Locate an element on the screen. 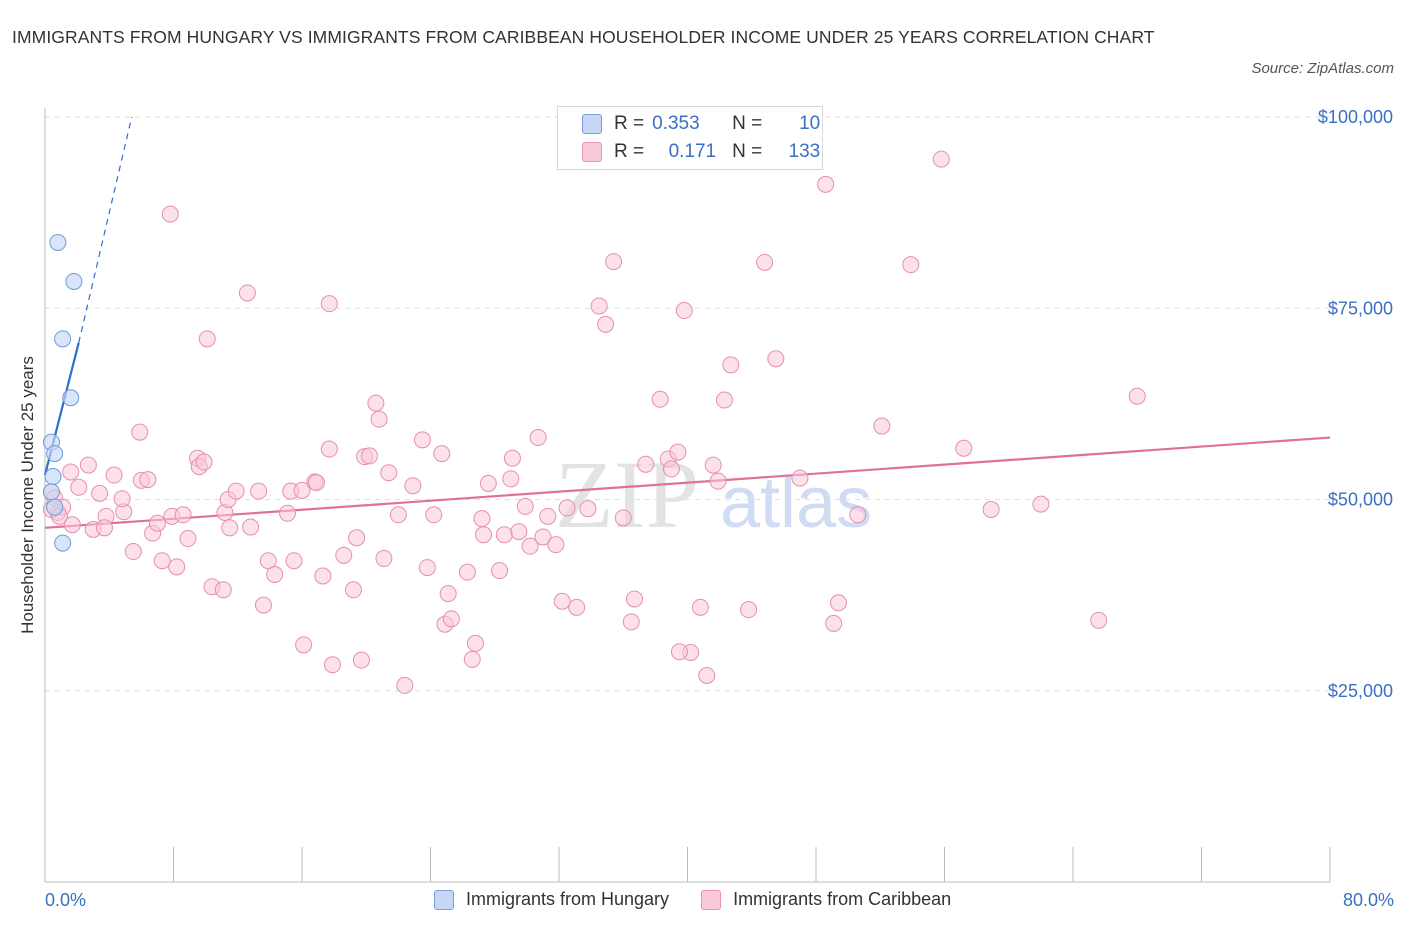 The width and height of the screenshot is (1406, 930). r-value-caribbean: 0.171 is located at coordinates (692, 151).